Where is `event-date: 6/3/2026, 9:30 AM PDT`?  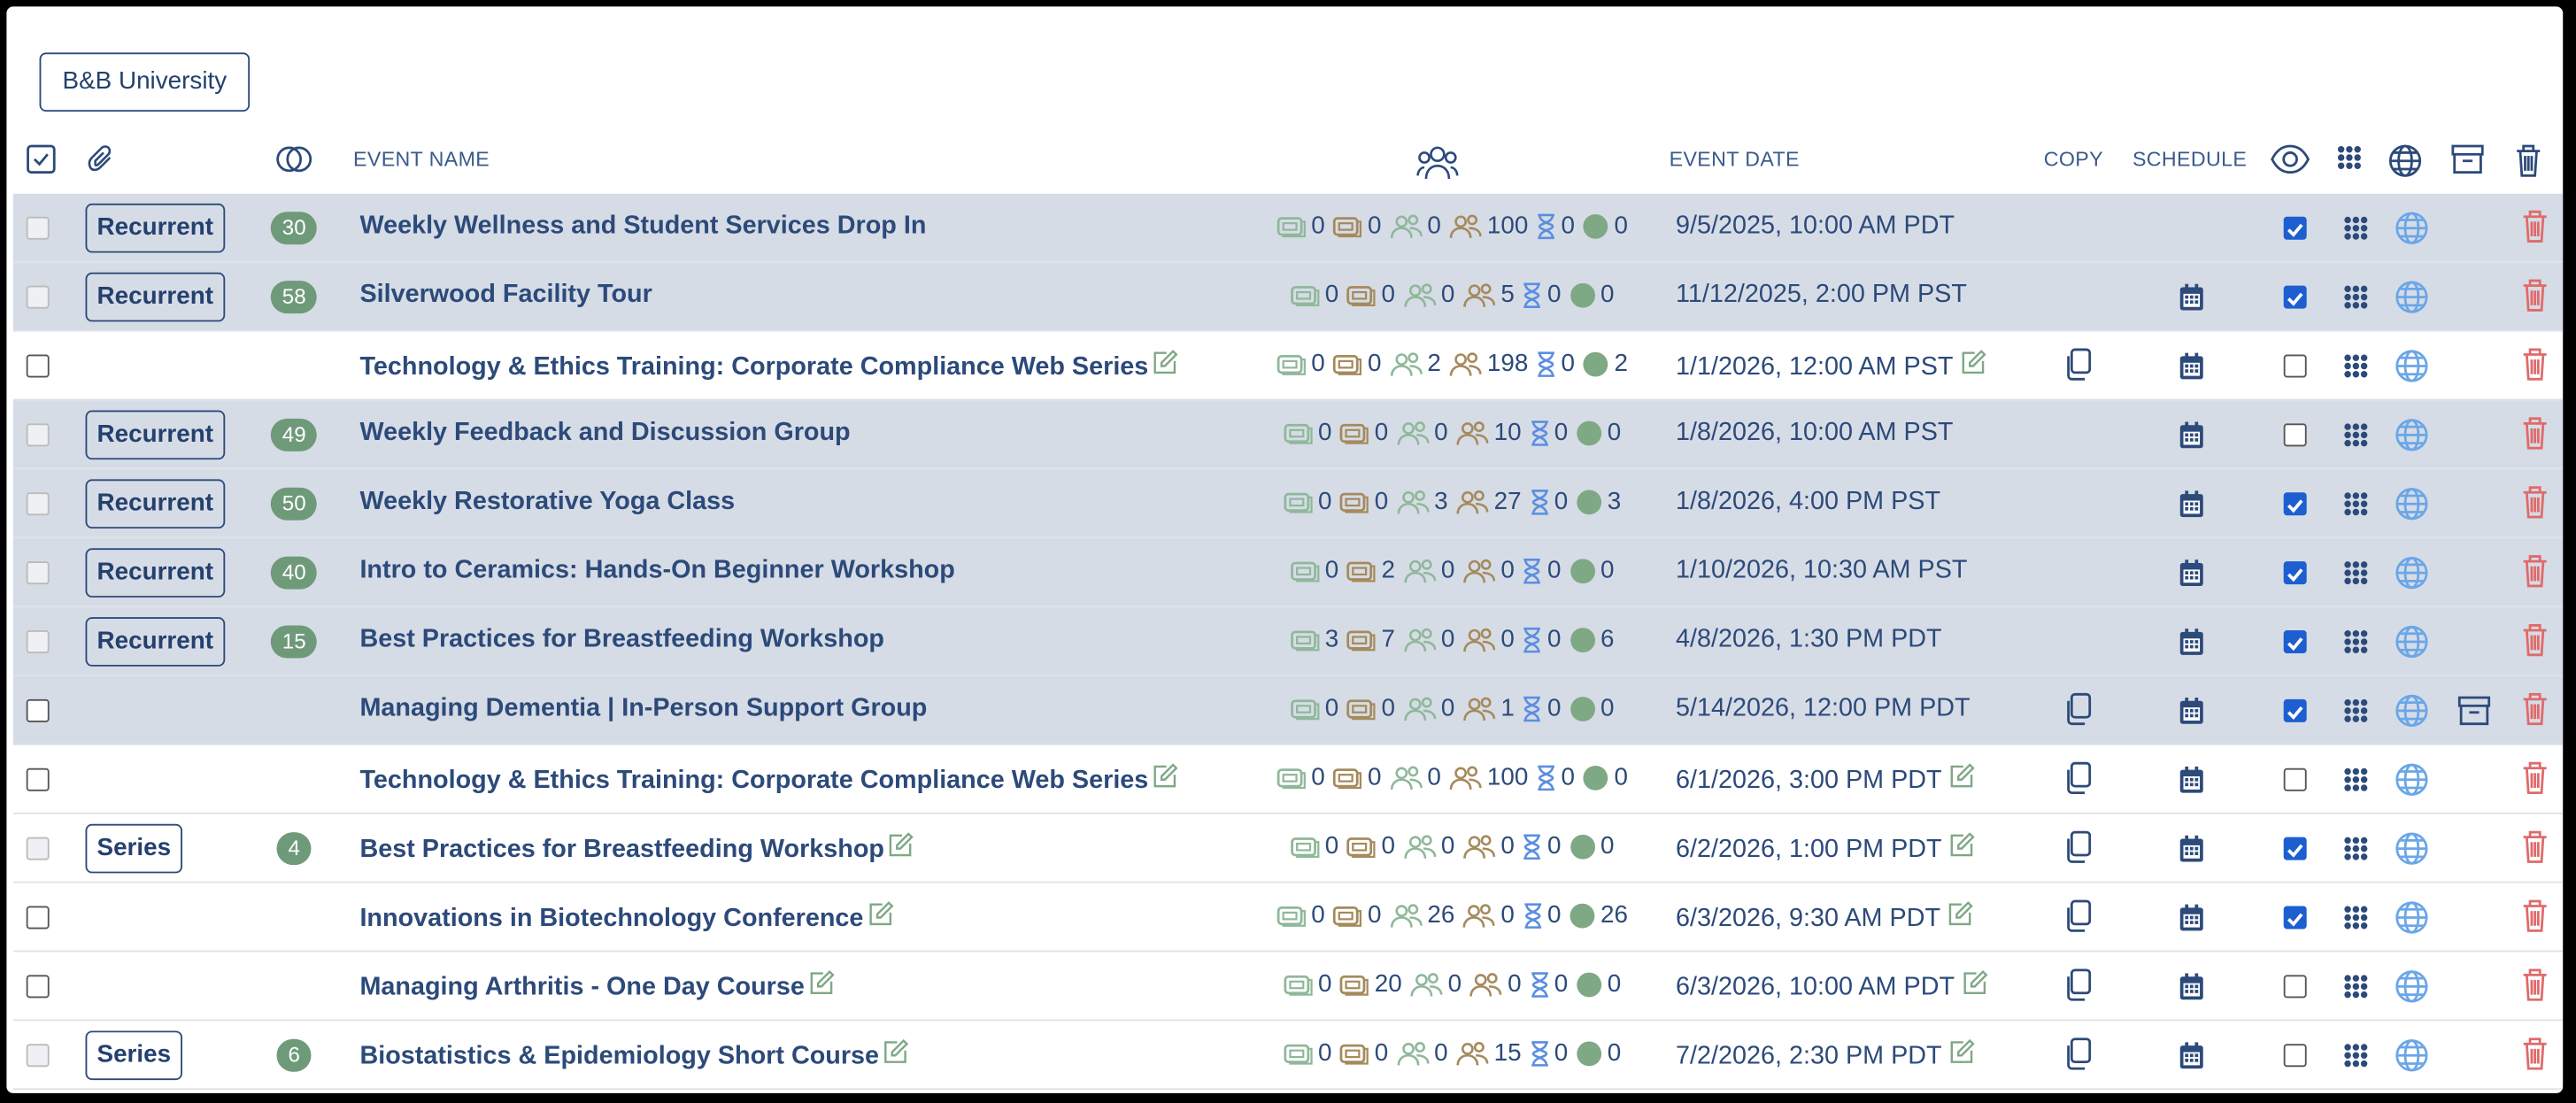
event-date: 6/3/2026, 9:30 AM PDT is located at coordinates (1825, 918).